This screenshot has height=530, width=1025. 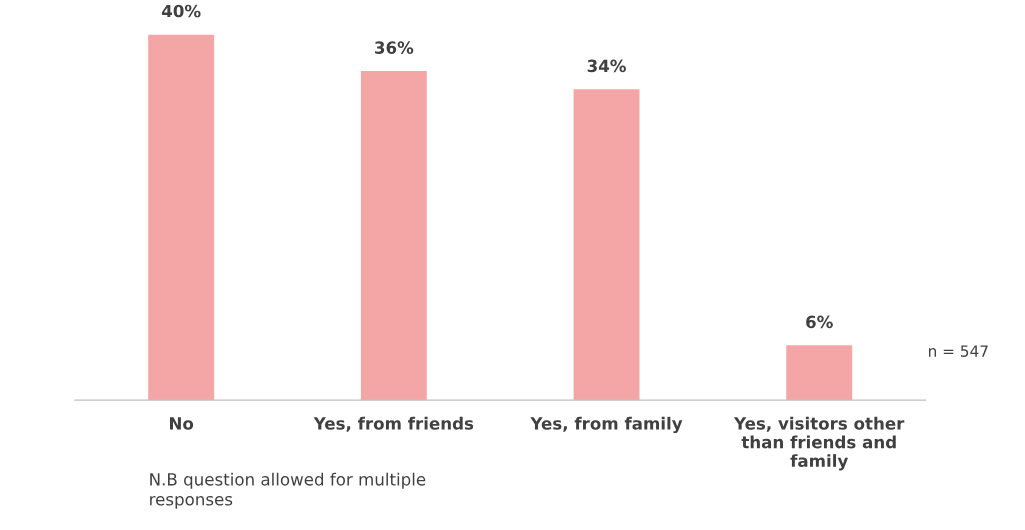 I want to click on x-tick-label: Yes, from family, so click(x=606, y=425).